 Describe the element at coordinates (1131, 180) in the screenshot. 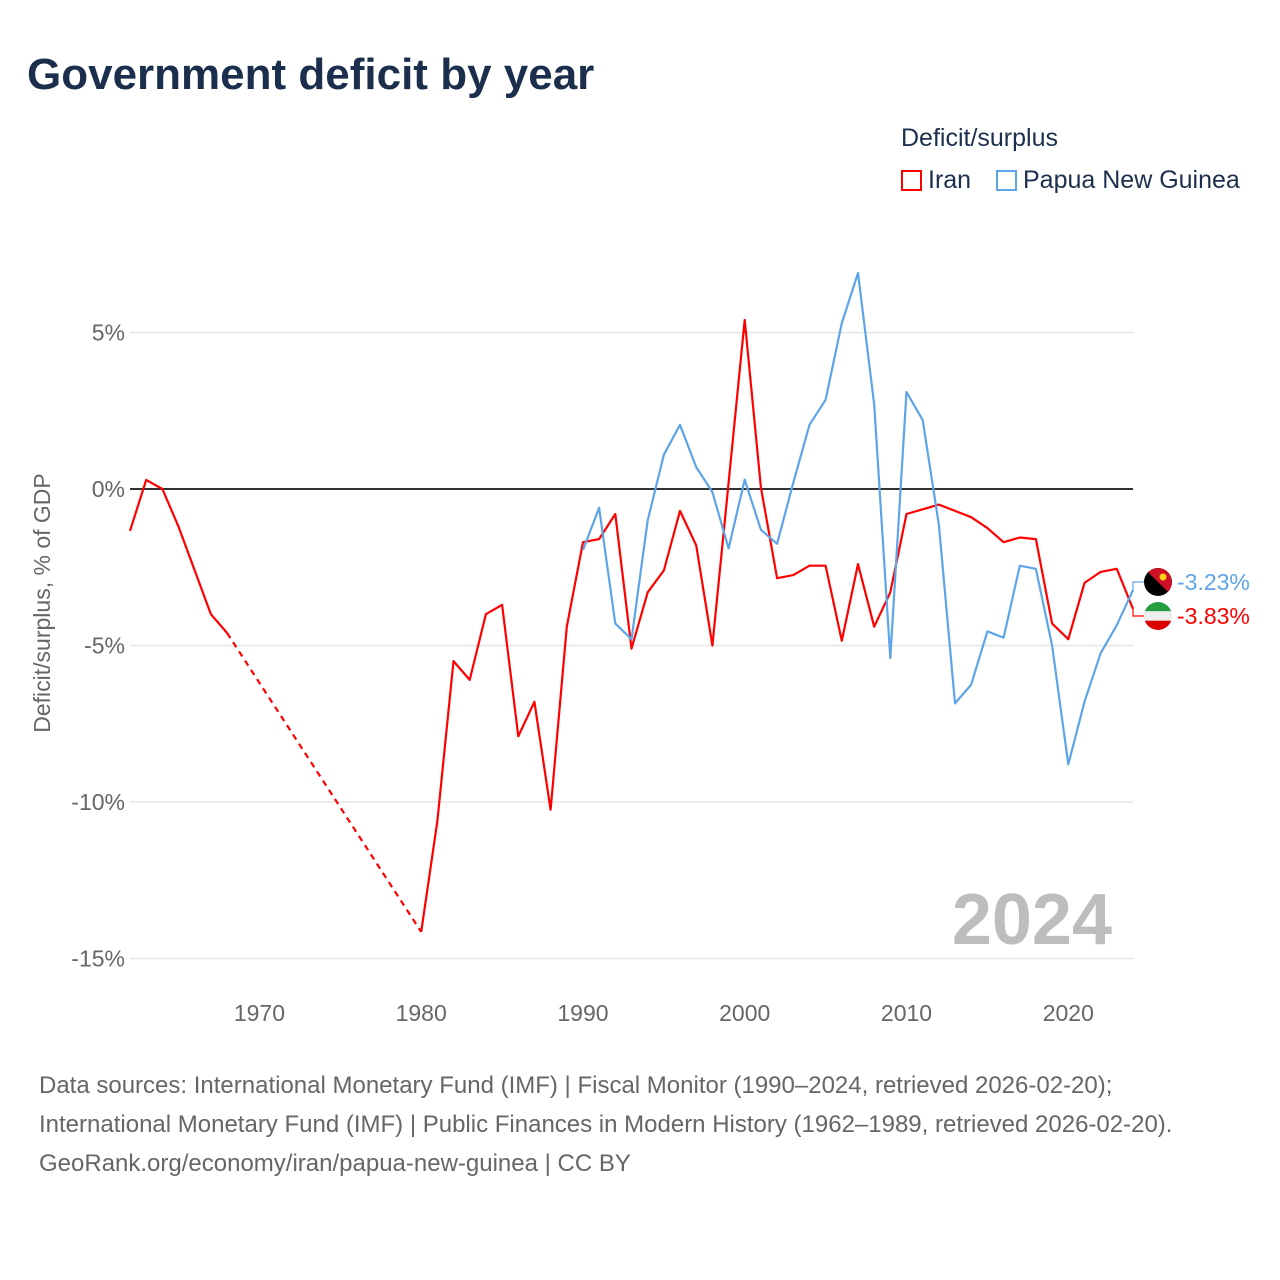

I see `legend-label-png: Papua New Guinea` at that location.